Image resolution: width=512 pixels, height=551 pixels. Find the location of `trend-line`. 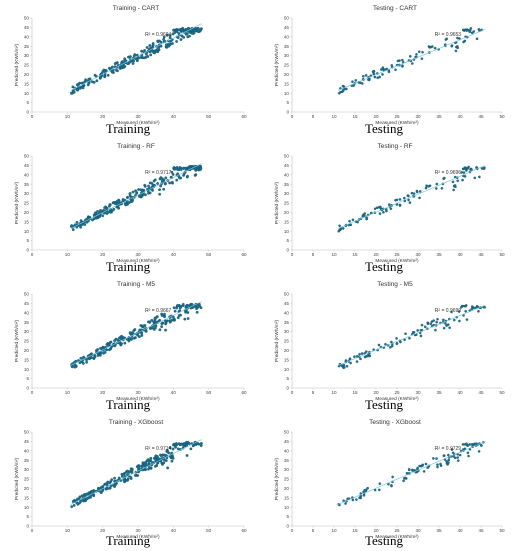

trend-line is located at coordinates (412, 197).